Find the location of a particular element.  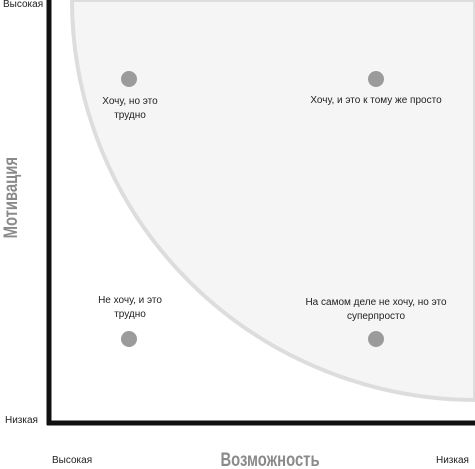

quadrant-marker-top-left is located at coordinates (129, 79).